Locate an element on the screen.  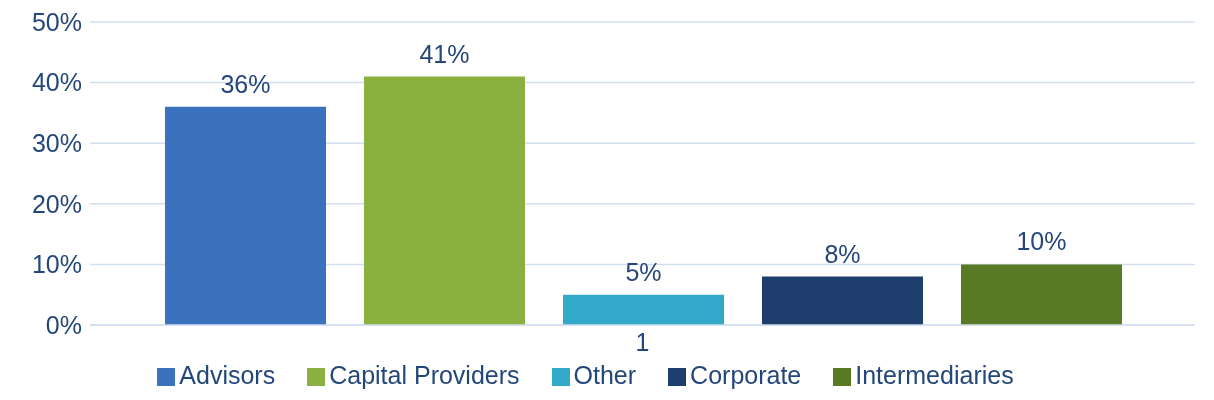
data-label: 41% is located at coordinates (444, 53).